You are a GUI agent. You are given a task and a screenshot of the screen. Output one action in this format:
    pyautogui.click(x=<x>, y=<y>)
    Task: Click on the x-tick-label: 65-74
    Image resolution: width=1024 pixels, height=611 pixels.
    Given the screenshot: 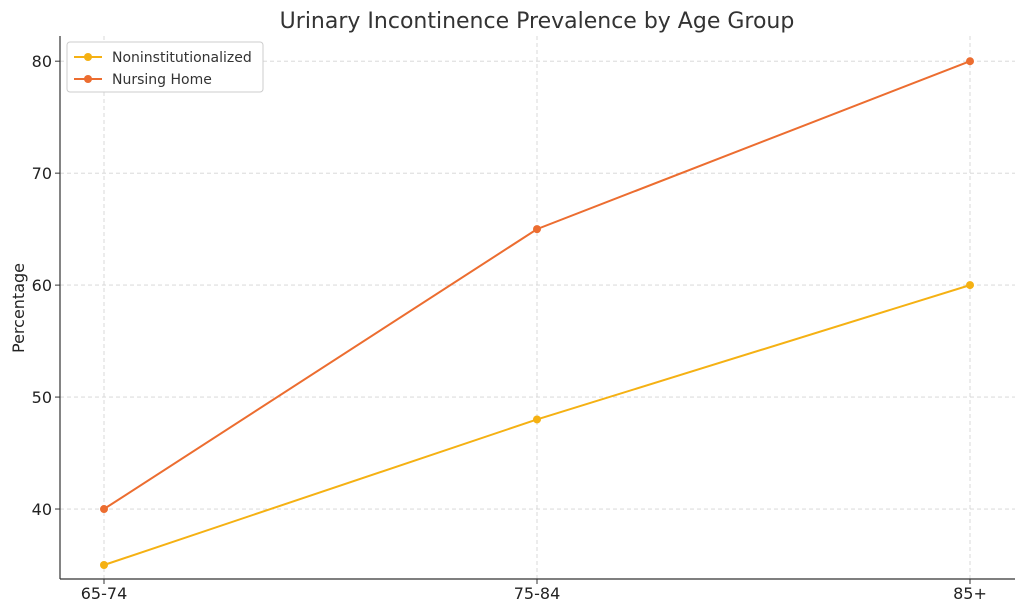 What is the action you would take?
    pyautogui.click(x=104, y=593)
    